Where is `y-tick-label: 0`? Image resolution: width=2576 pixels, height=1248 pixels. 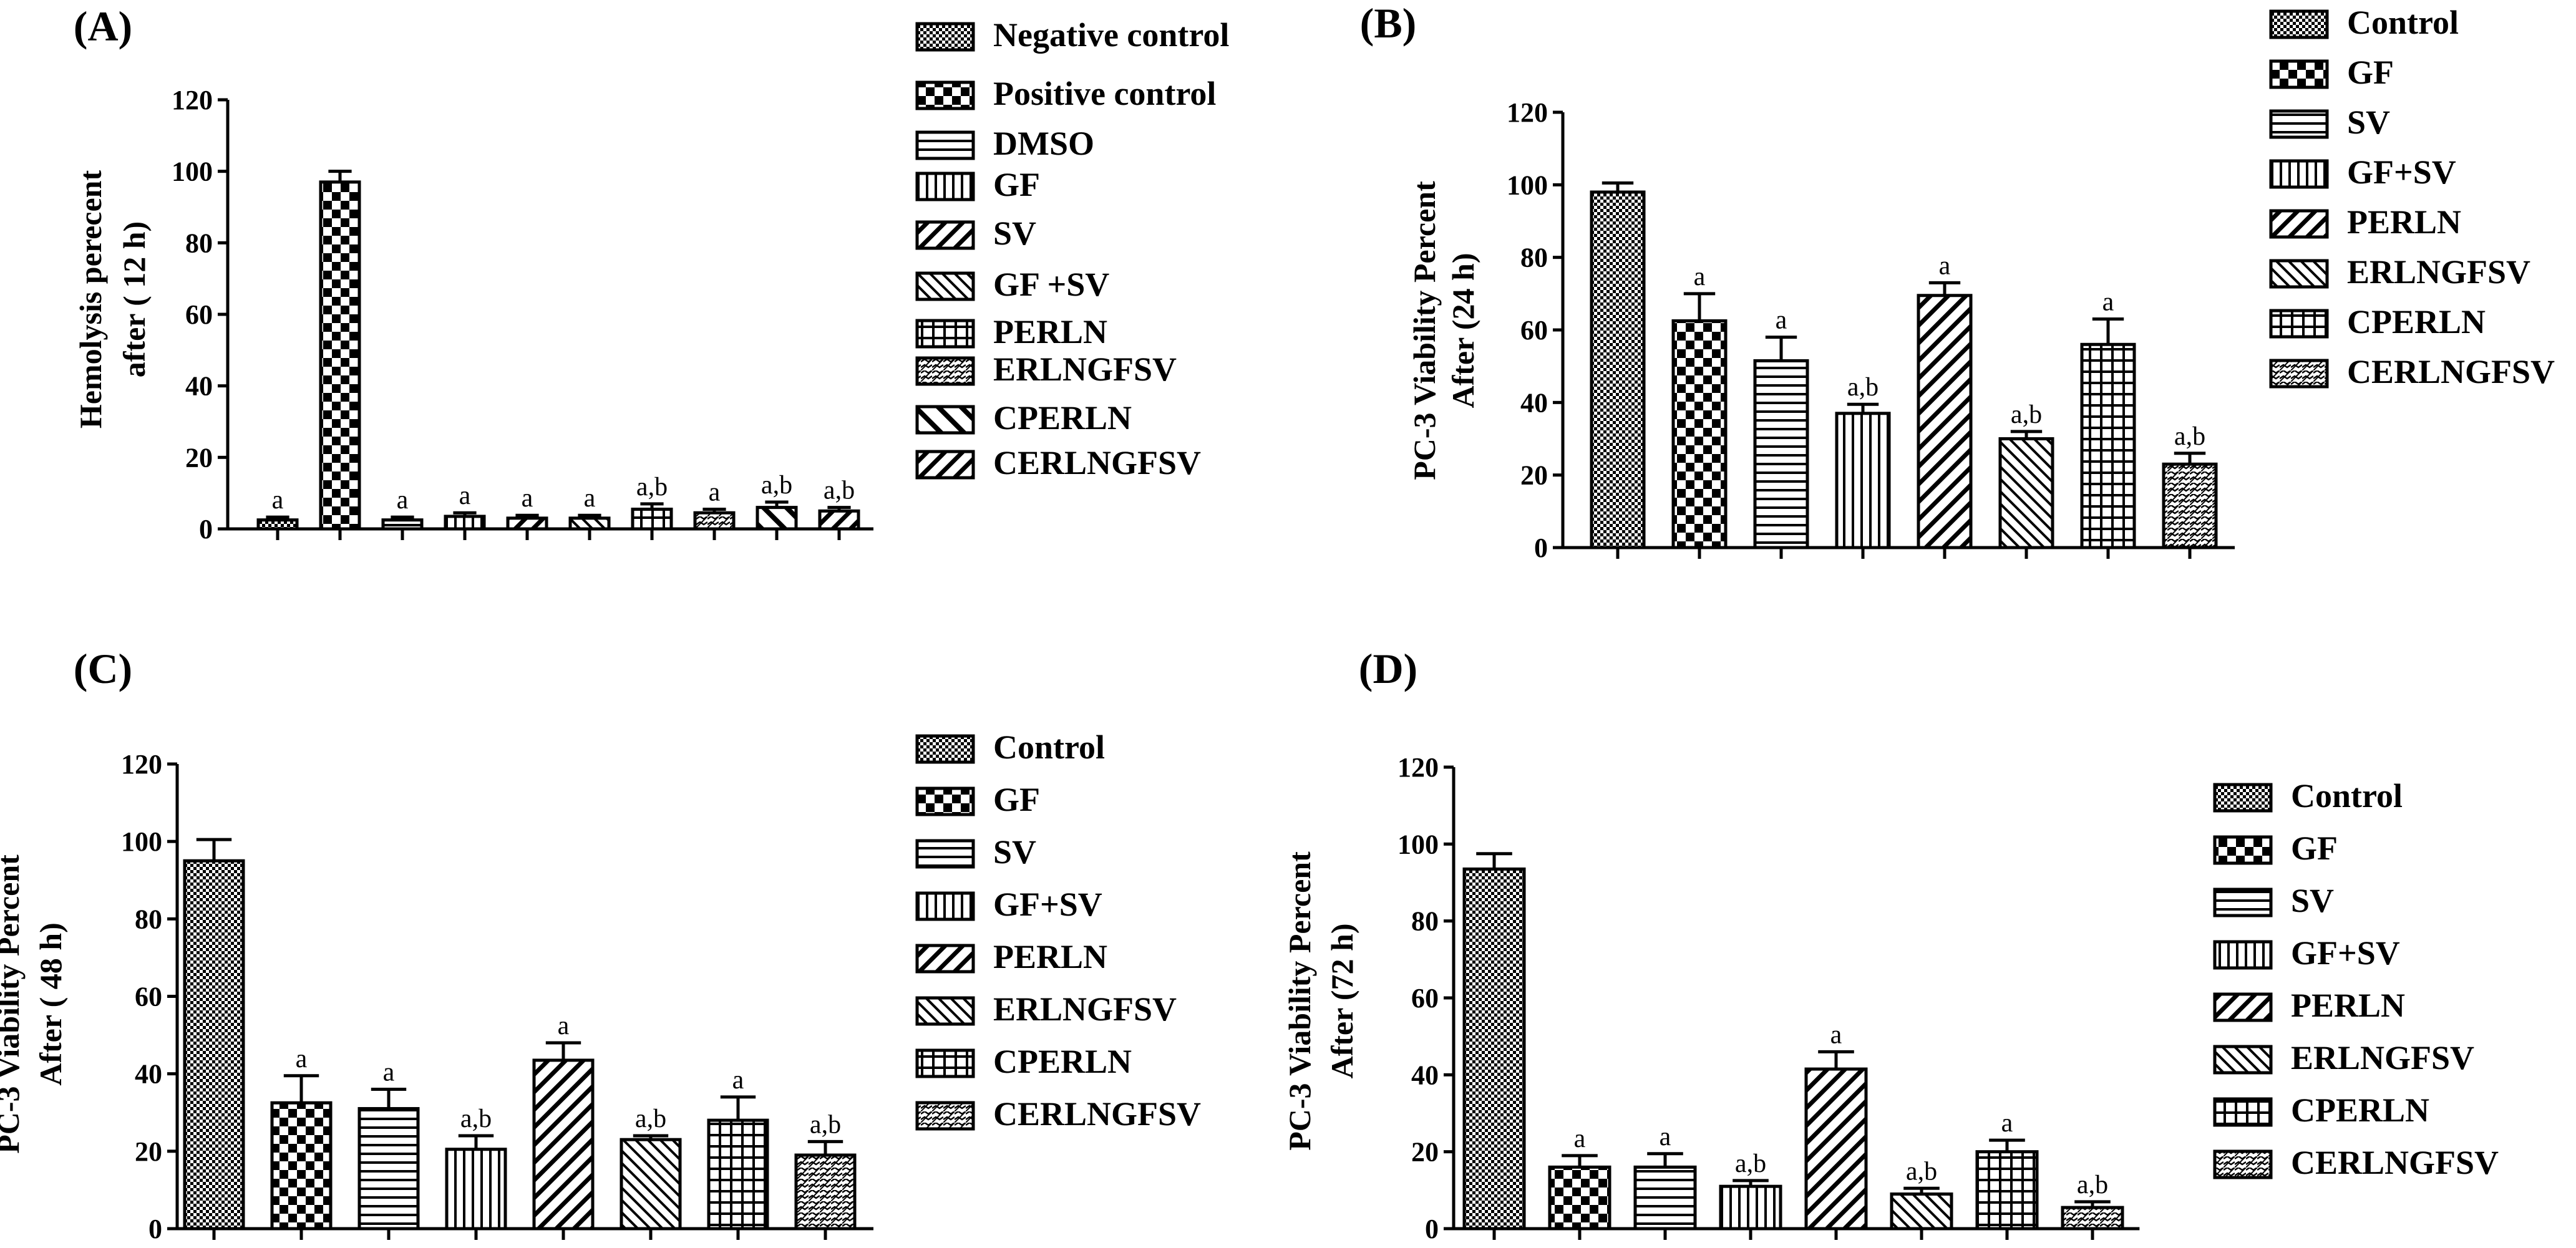
y-tick-label: 0 is located at coordinates (155, 1229).